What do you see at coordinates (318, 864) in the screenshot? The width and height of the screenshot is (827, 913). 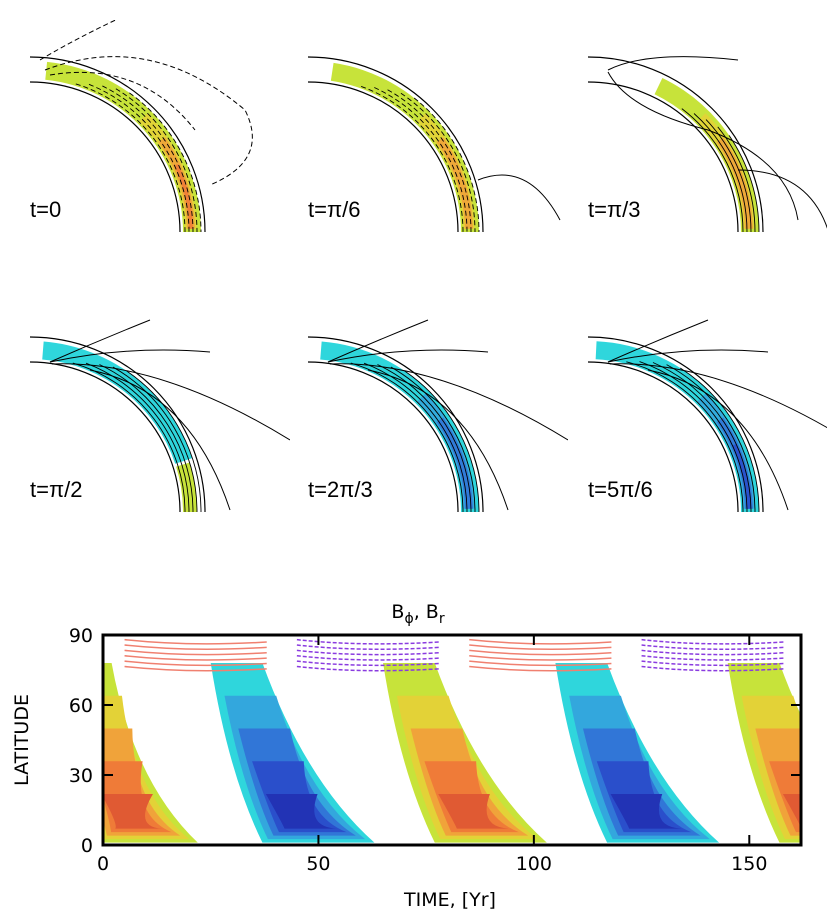 I see `x-tick-label: 50` at bounding box center [318, 864].